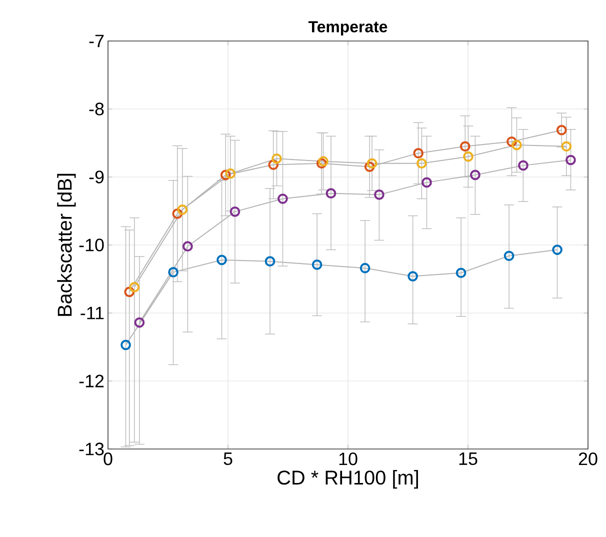 Image resolution: width=606 pixels, height=537 pixels. I want to click on chart-title: Temperate, so click(348, 28).